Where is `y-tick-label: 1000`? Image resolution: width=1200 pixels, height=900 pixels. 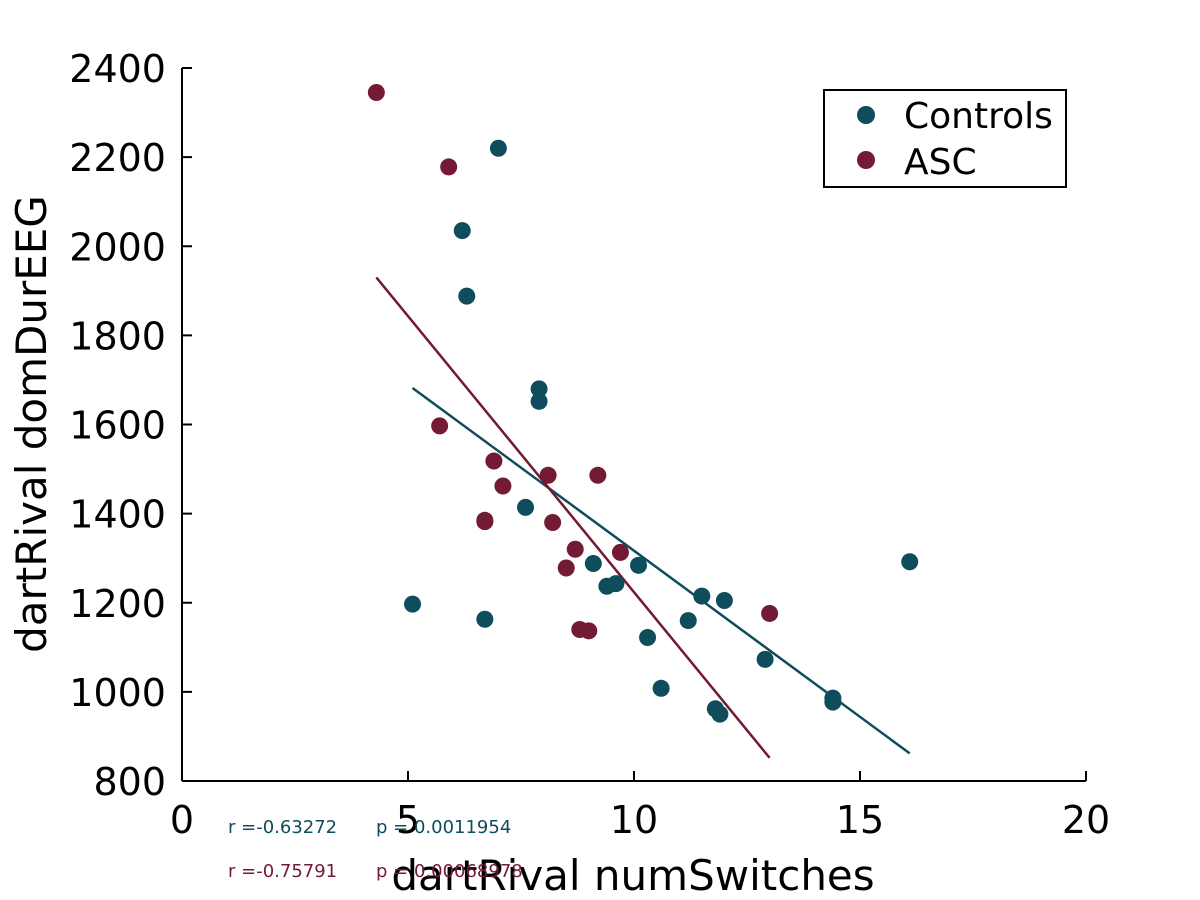
y-tick-label: 1000 is located at coordinates (117, 693).